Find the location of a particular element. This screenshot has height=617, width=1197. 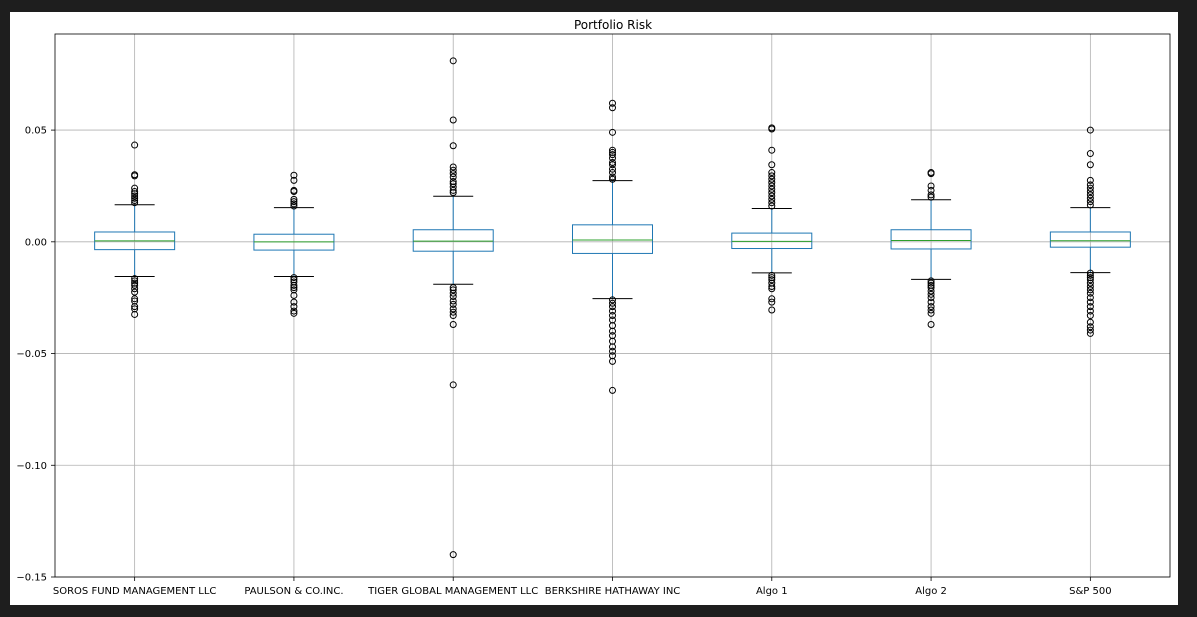

x-tick-label: S&P 500 is located at coordinates (1090, 591).